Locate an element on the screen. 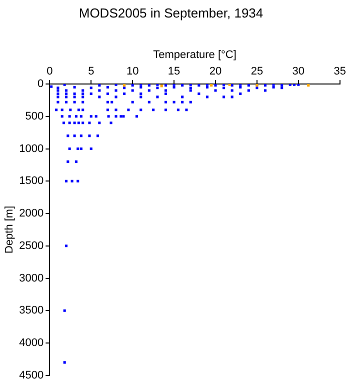  x-tick-label: 35 is located at coordinates (340, 71).